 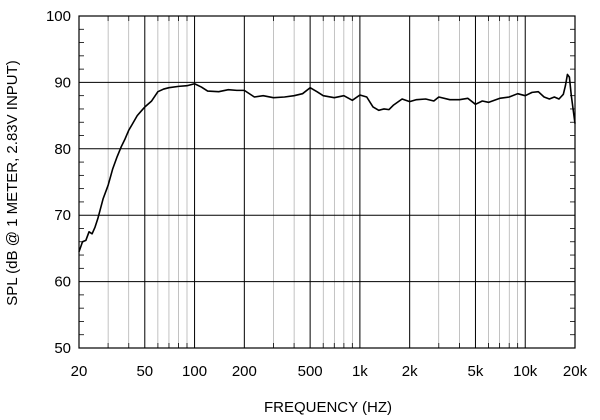 What do you see at coordinates (575, 371) in the screenshot?
I see `x-tick-label: 20k` at bounding box center [575, 371].